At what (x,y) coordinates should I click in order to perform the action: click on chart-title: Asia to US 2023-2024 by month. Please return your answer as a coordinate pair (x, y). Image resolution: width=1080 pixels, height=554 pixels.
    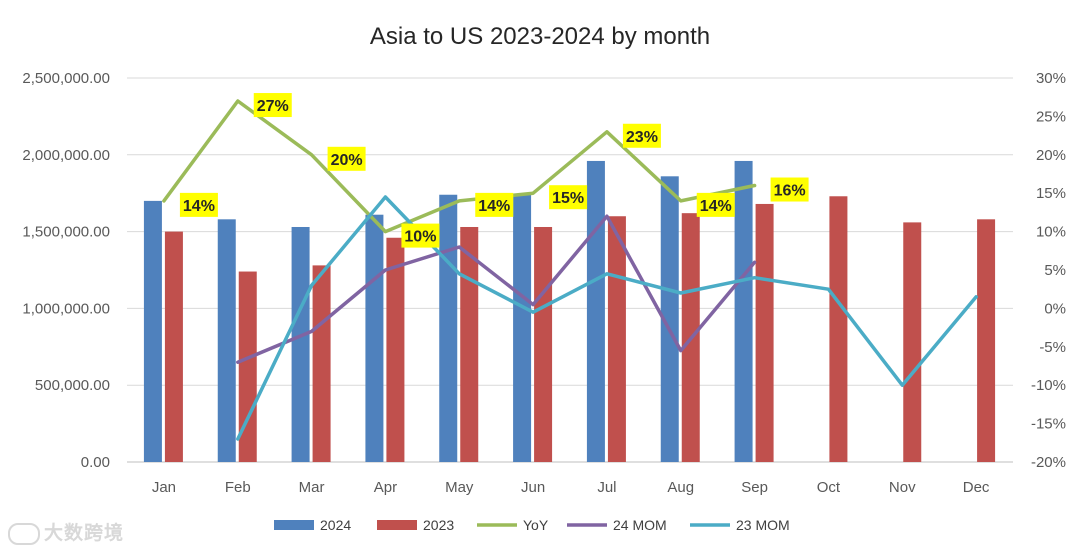
    Looking at the image, I should click on (540, 36).